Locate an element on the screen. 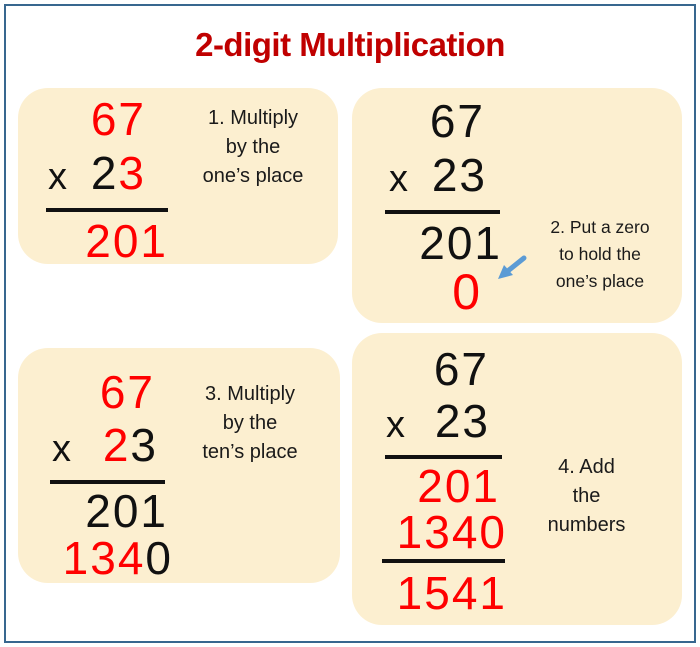 The image size is (700, 647). instruction-line: numbers is located at coordinates (586, 525).